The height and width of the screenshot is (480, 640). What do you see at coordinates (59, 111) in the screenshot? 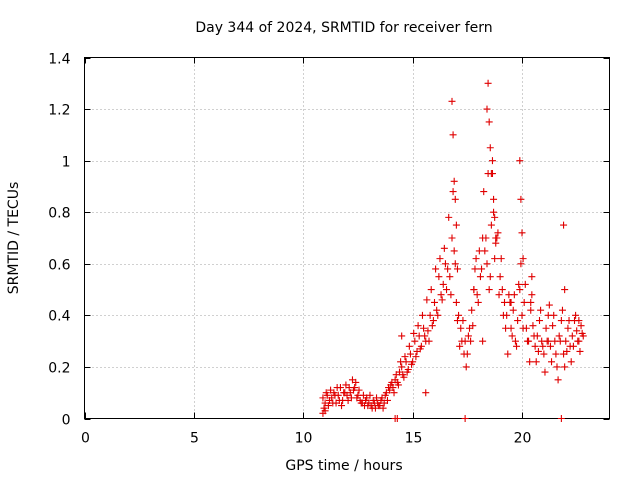
I see `y-tick-label: 1.2` at bounding box center [59, 111].